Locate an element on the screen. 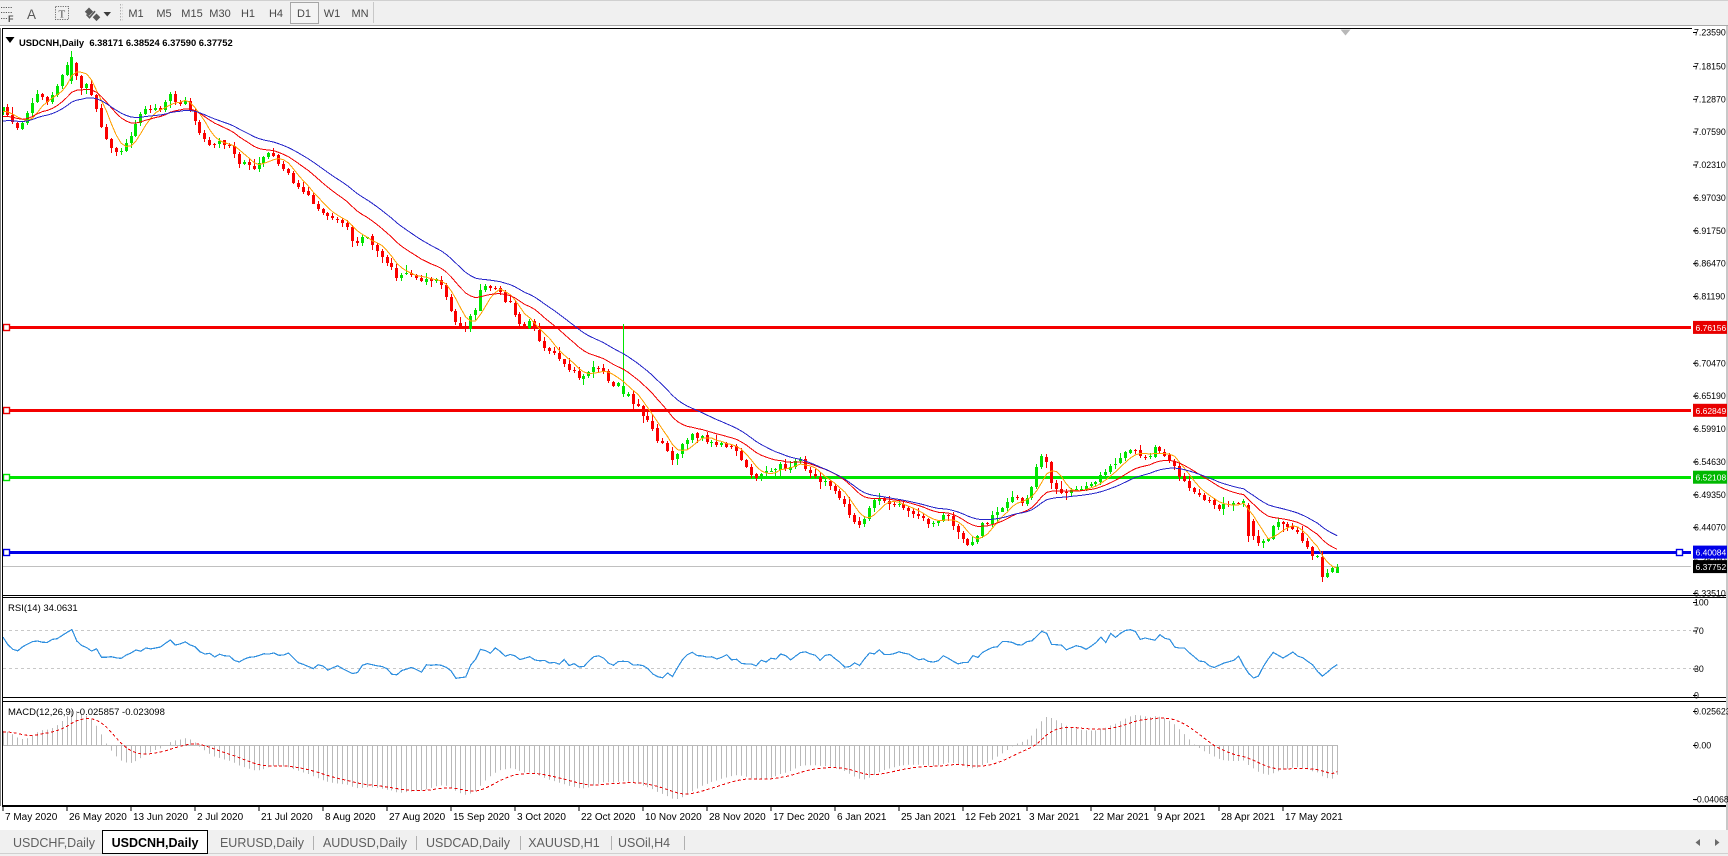  svg-text: D1 is located at coordinates (304, 14).